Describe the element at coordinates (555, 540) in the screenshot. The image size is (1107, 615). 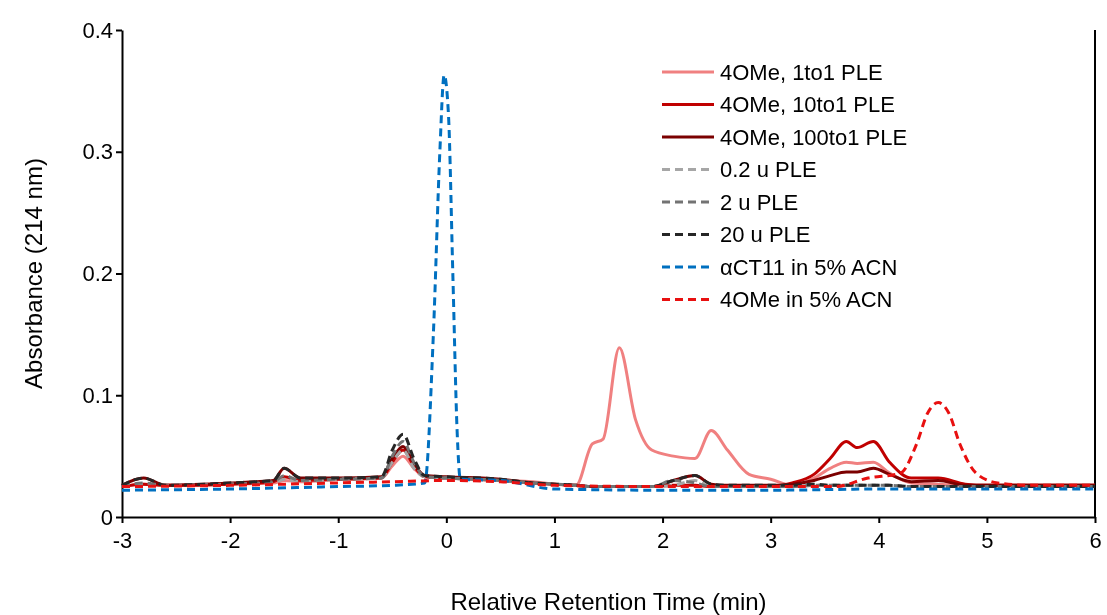
I see `x-tick-label: 1` at that location.